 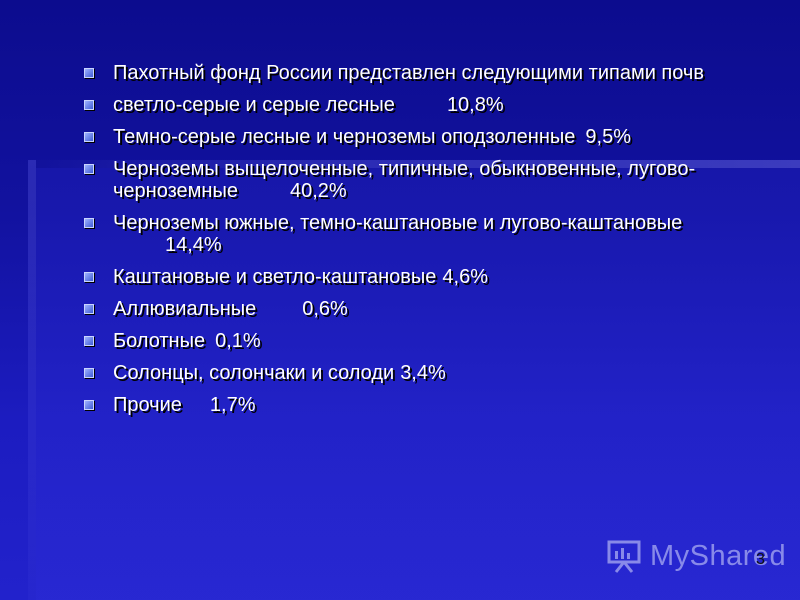 I want to click on item-text: светло-серые и серые лесные, so click(x=254, y=105).